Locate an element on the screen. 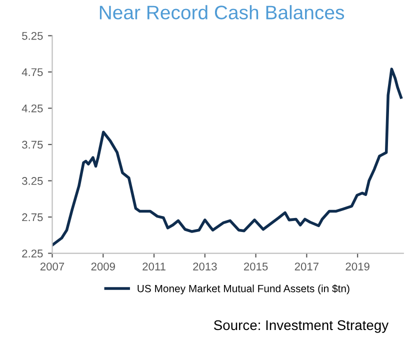  x-tick-label: 2009 is located at coordinates (103, 266).